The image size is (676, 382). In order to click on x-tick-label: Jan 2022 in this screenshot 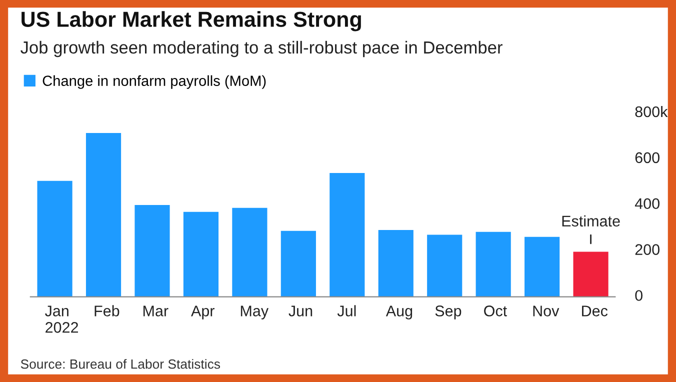, I will do `click(61, 319)`.